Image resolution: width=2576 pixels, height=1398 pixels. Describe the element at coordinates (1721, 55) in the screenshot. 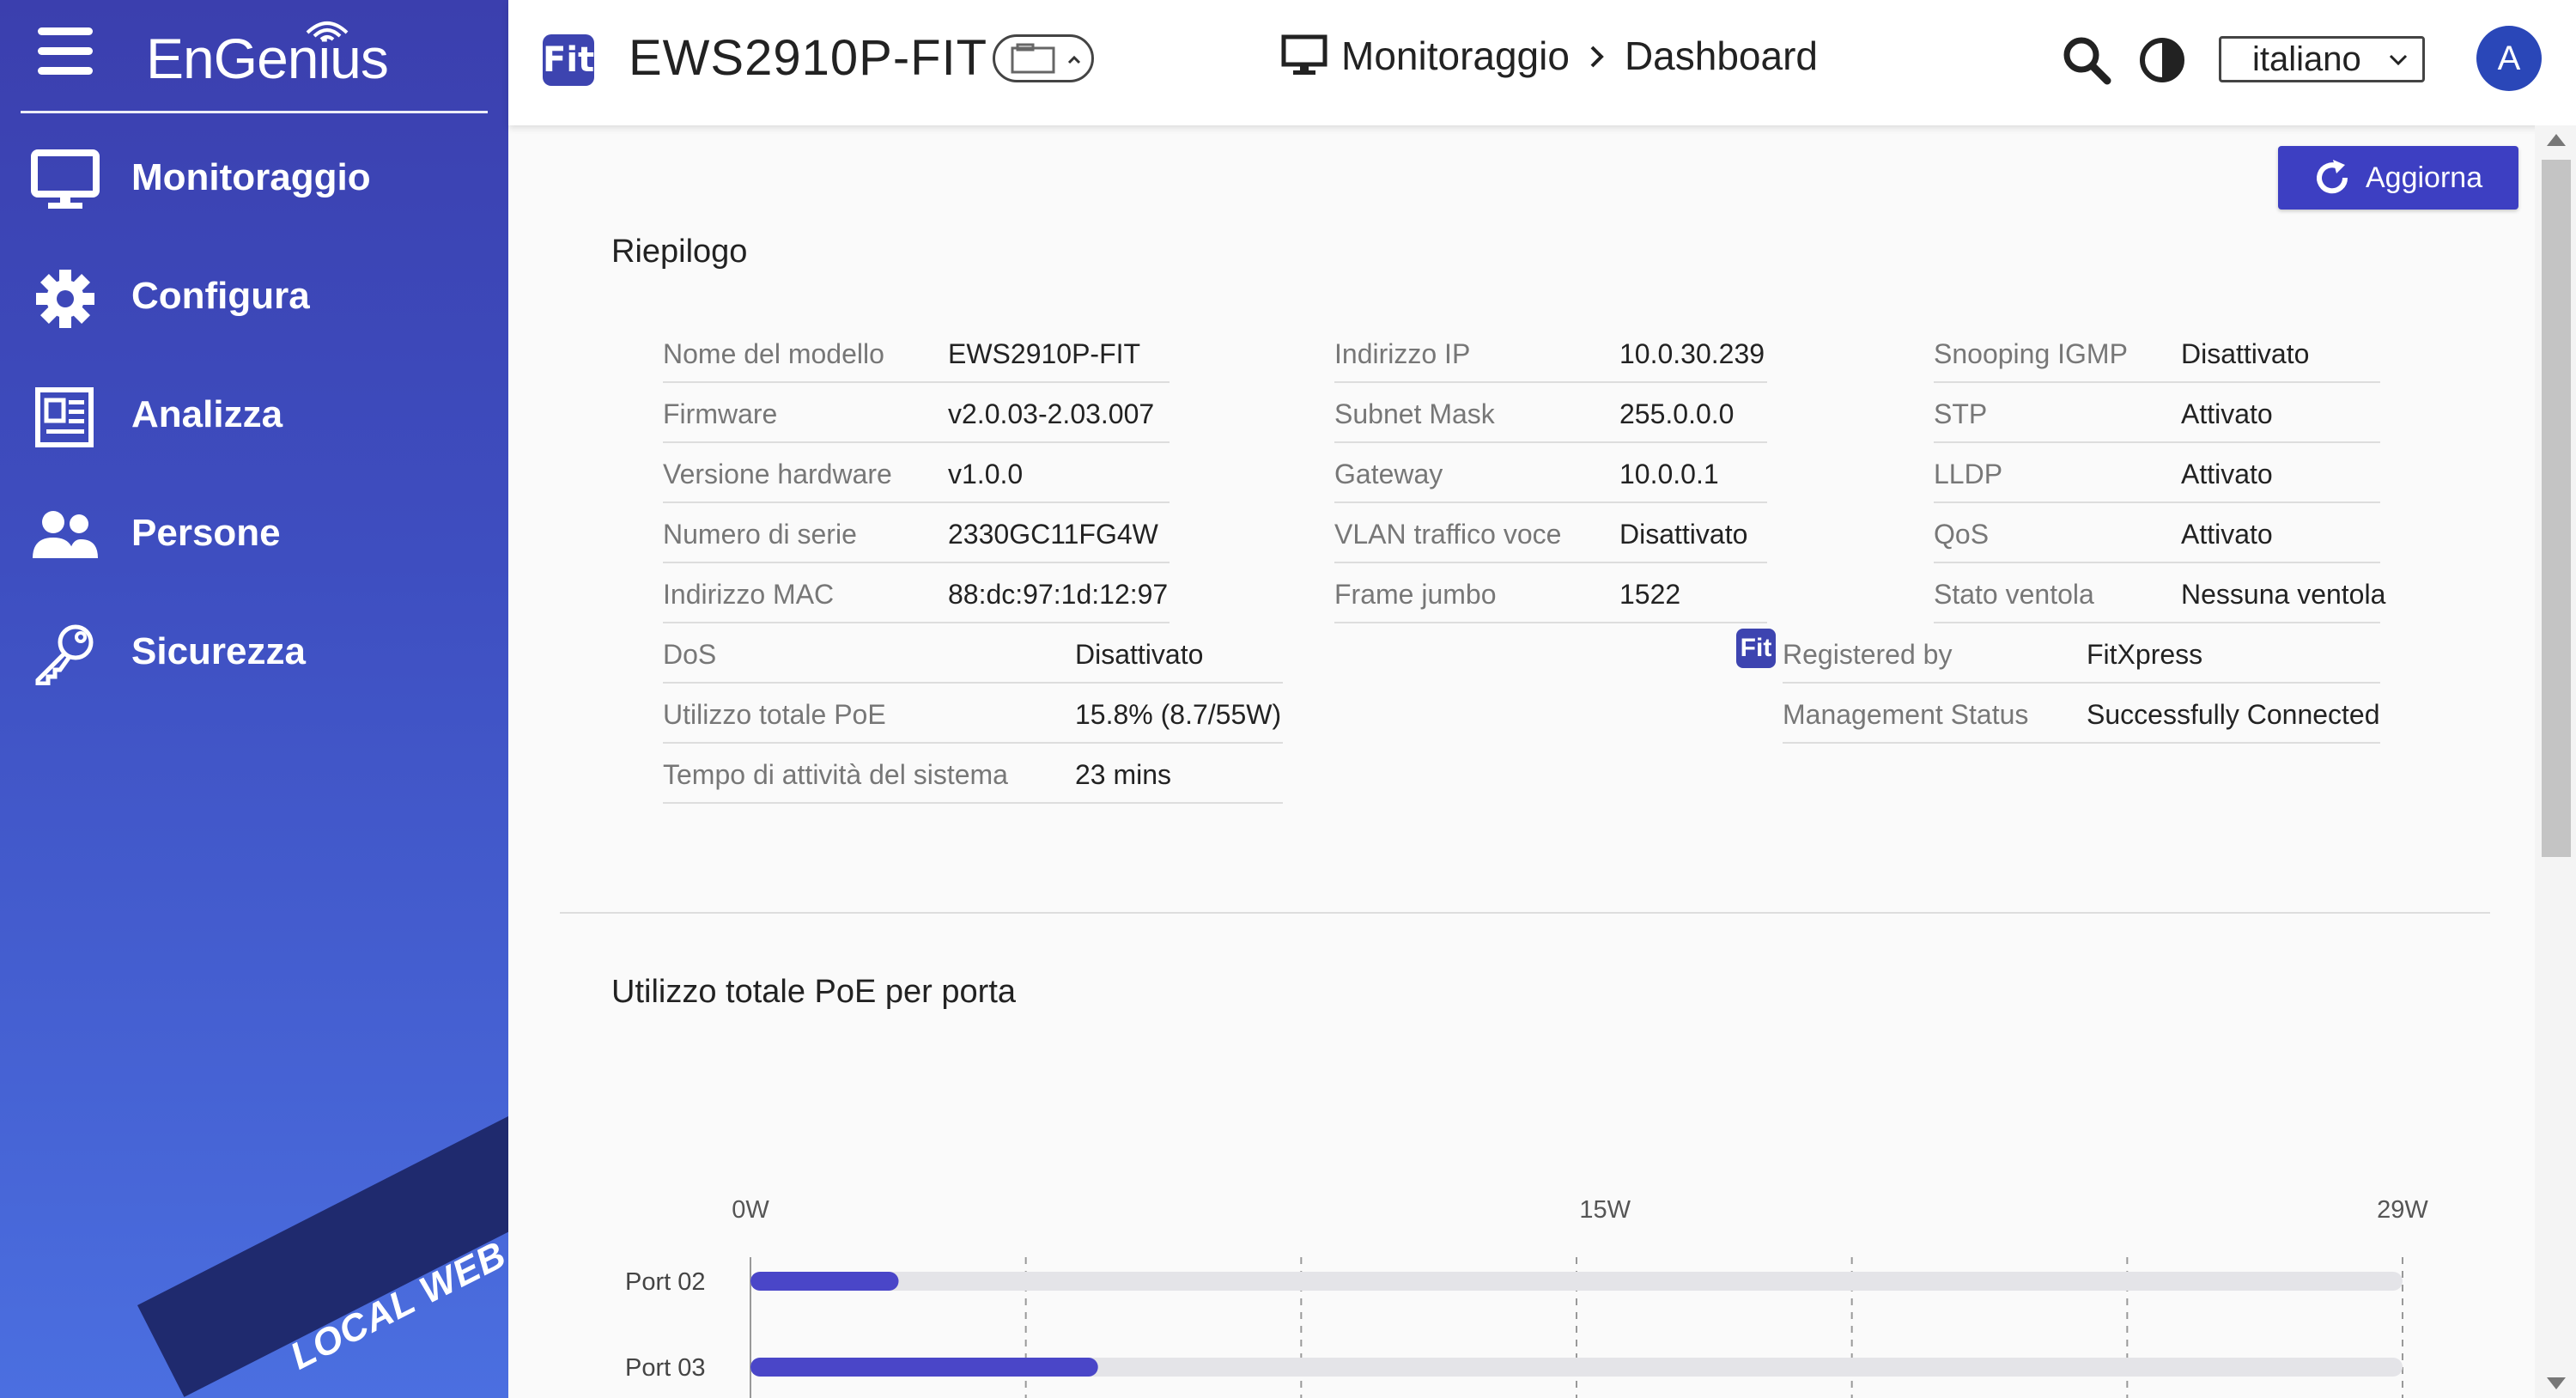

I see `breadcrumb-dashboard: Dashboard` at that location.